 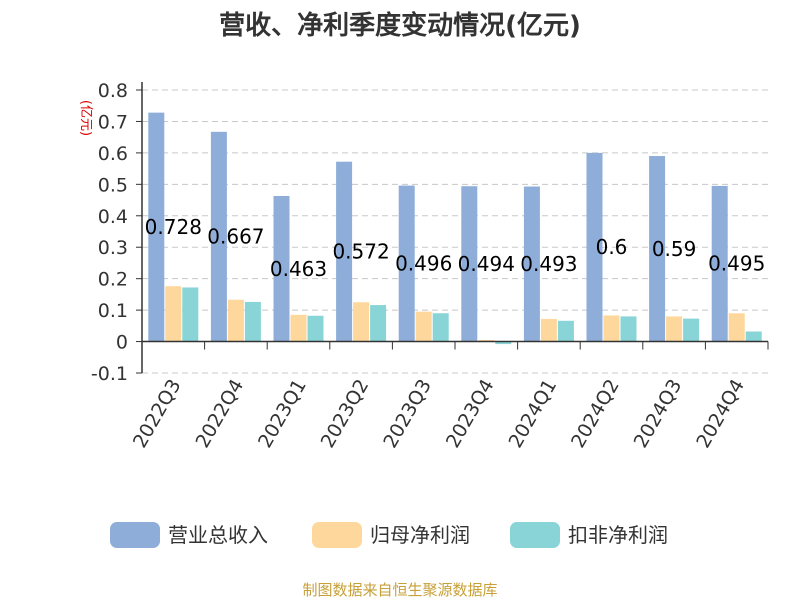 I want to click on source-note: 制图数据来自恒生聚源数据库, so click(x=399, y=590).